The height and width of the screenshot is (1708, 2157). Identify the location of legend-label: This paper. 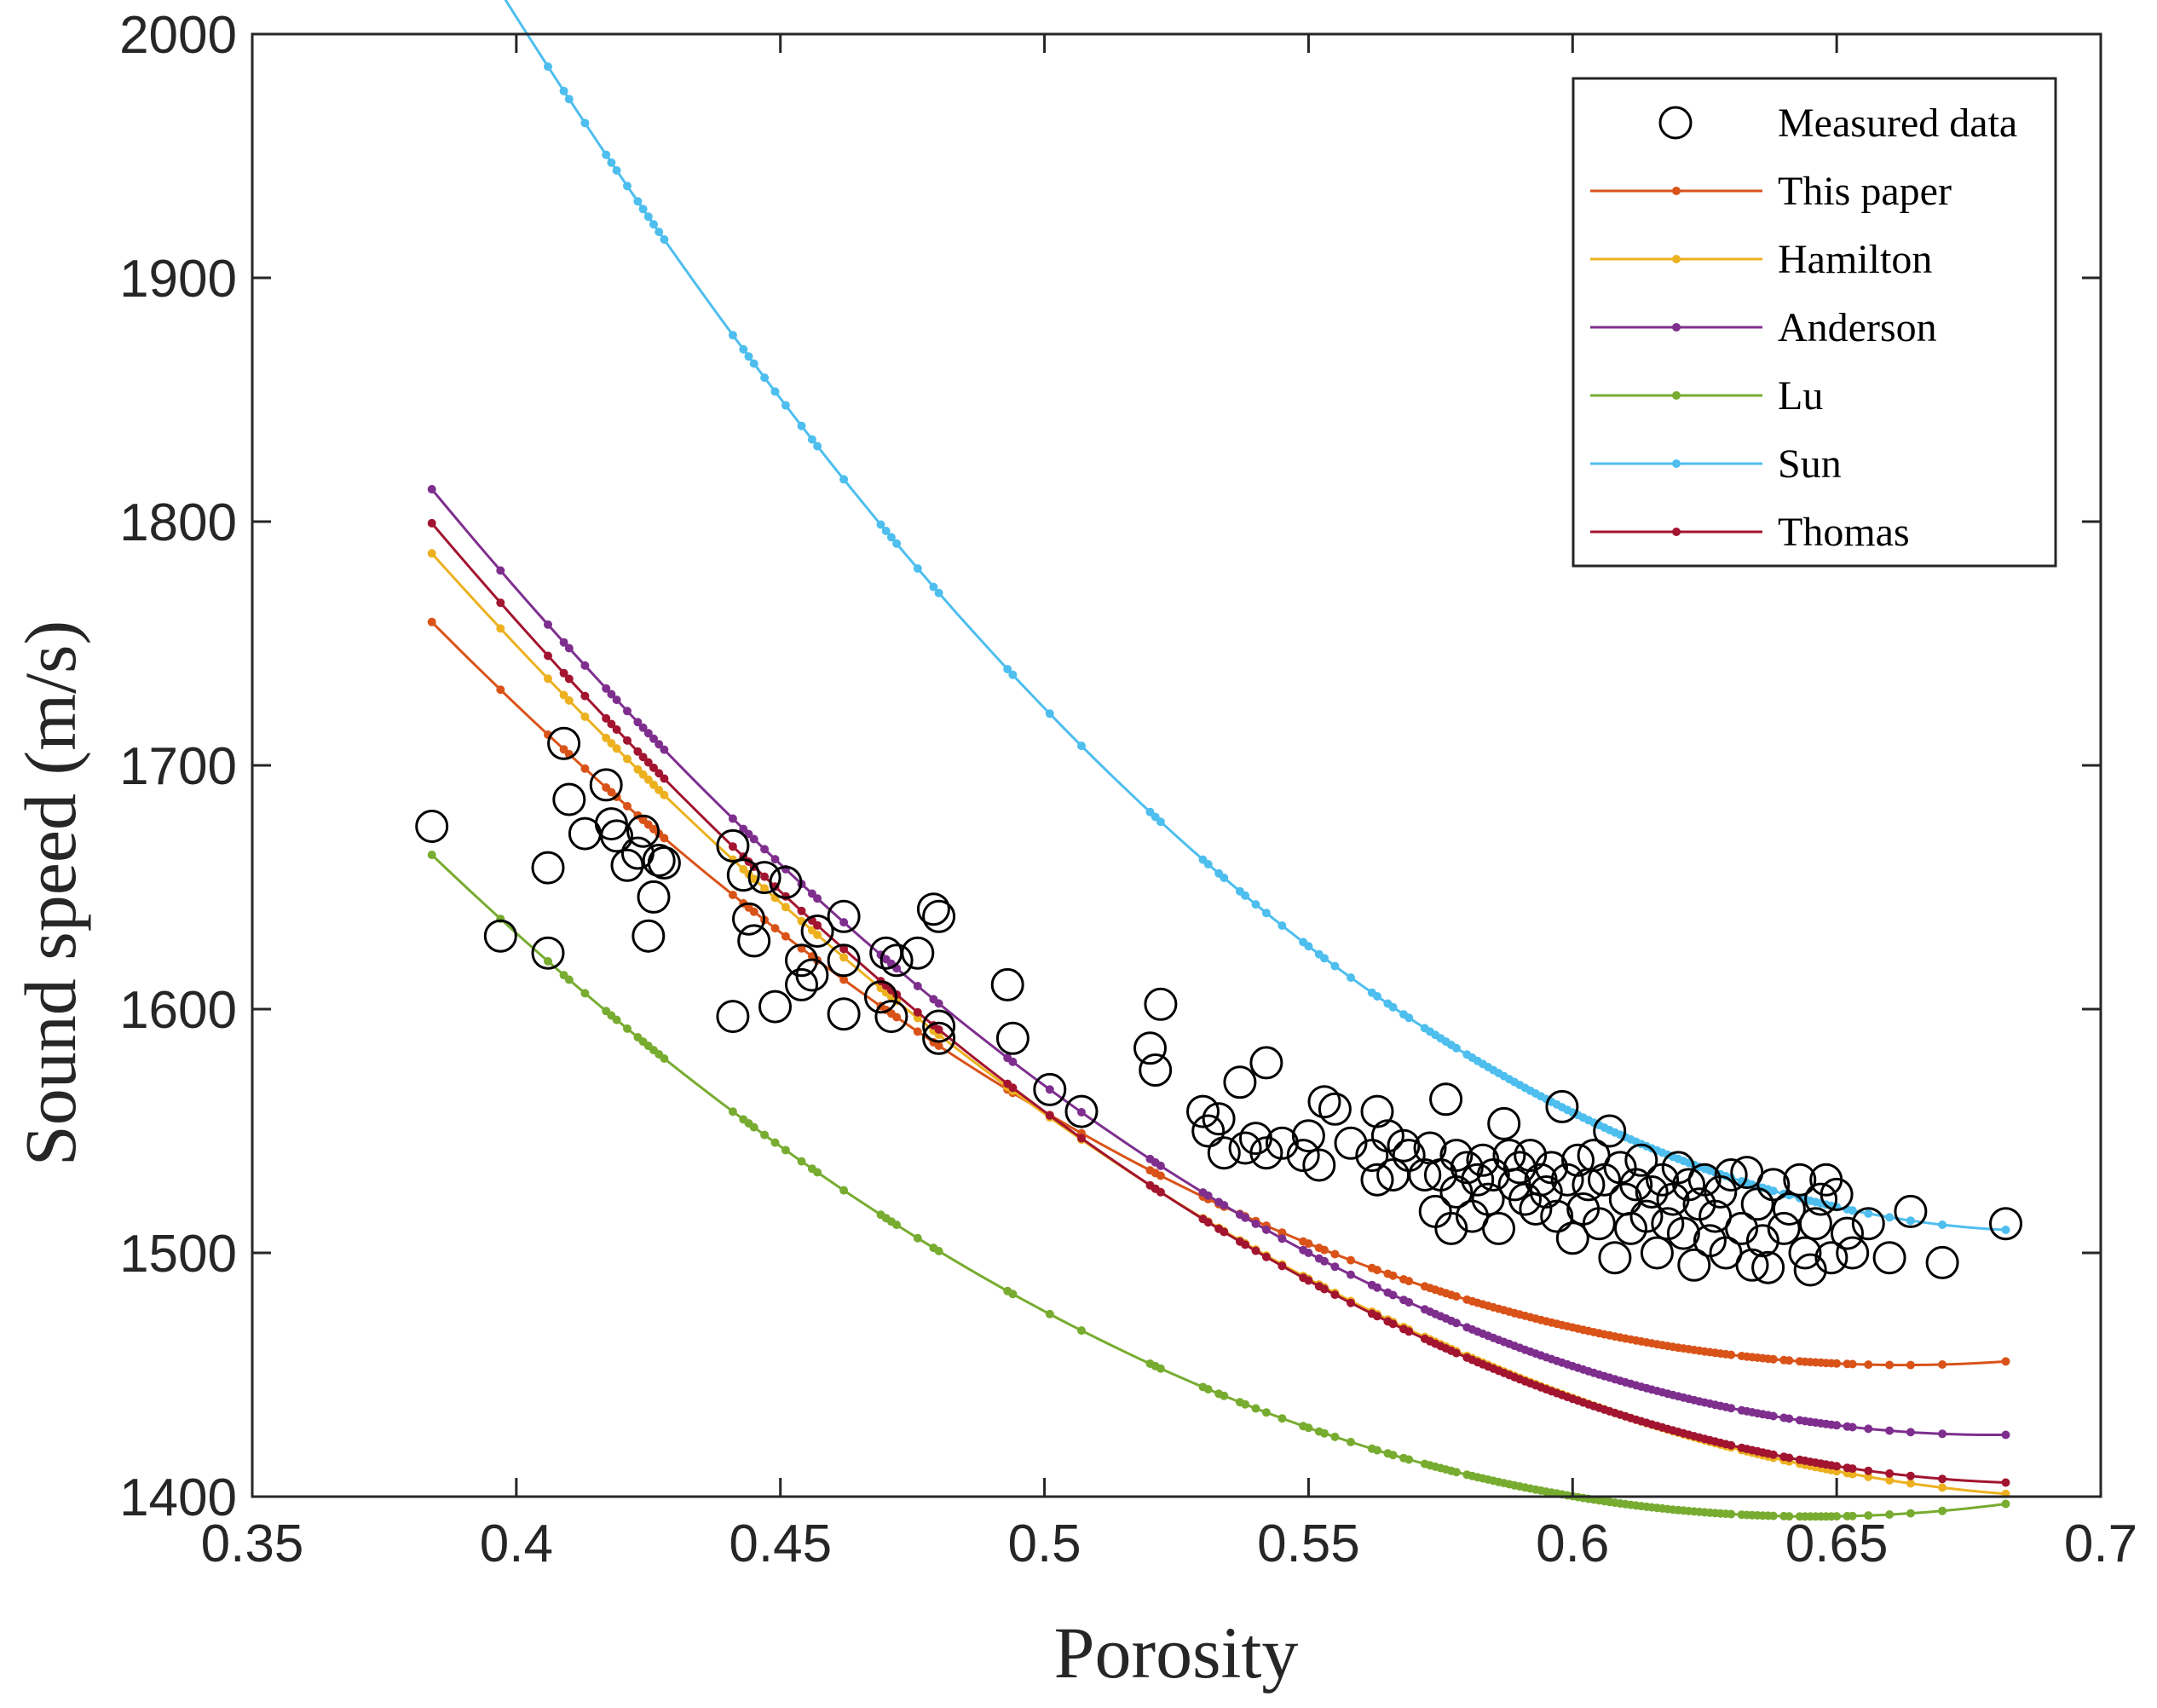
(1865, 191).